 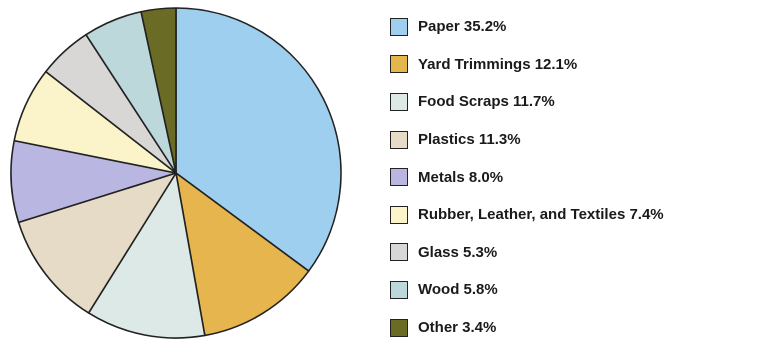 What do you see at coordinates (498, 64) in the screenshot?
I see `legend-label-yard-trimmings: Yard Trimmings 12.1%` at bounding box center [498, 64].